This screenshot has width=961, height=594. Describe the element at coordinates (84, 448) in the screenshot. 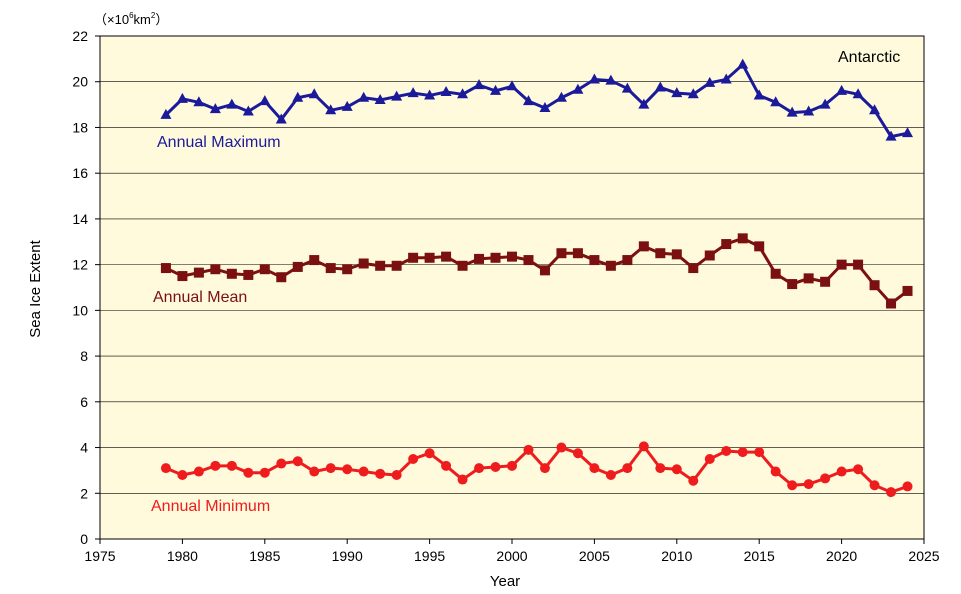

I see `y-tick-label: 4` at that location.